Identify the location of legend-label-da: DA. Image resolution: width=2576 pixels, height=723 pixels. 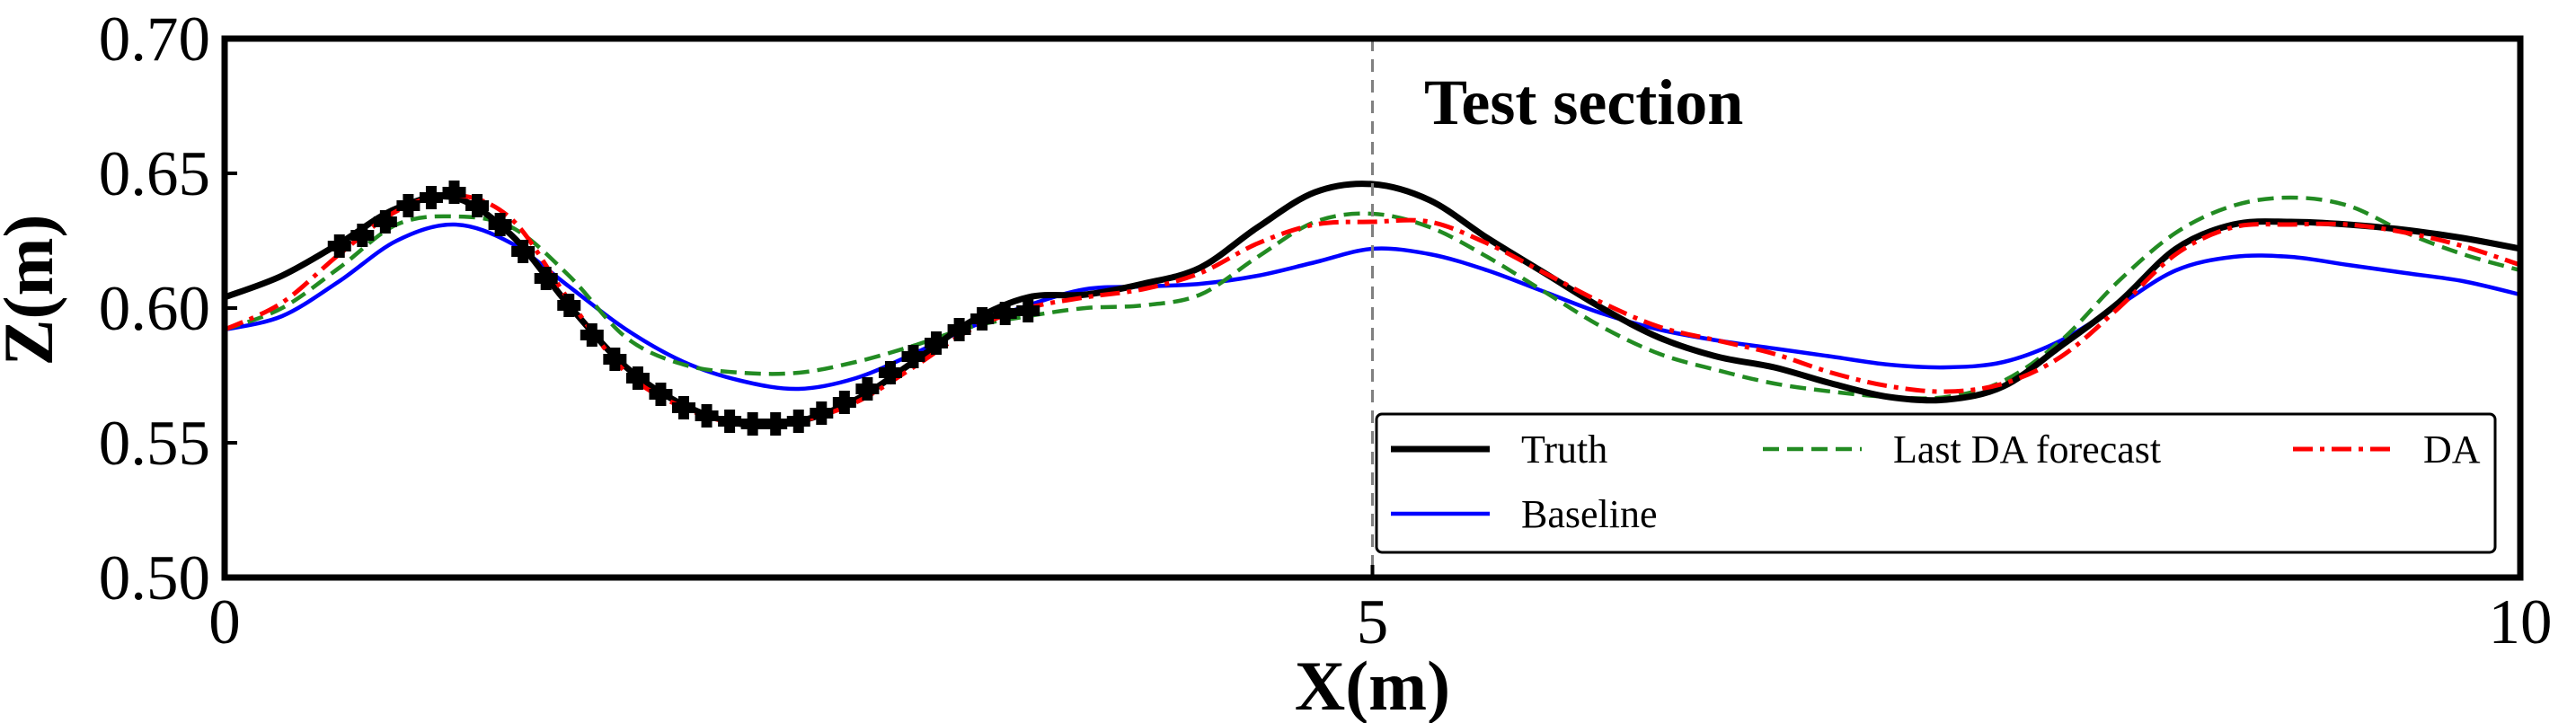
(2452, 450).